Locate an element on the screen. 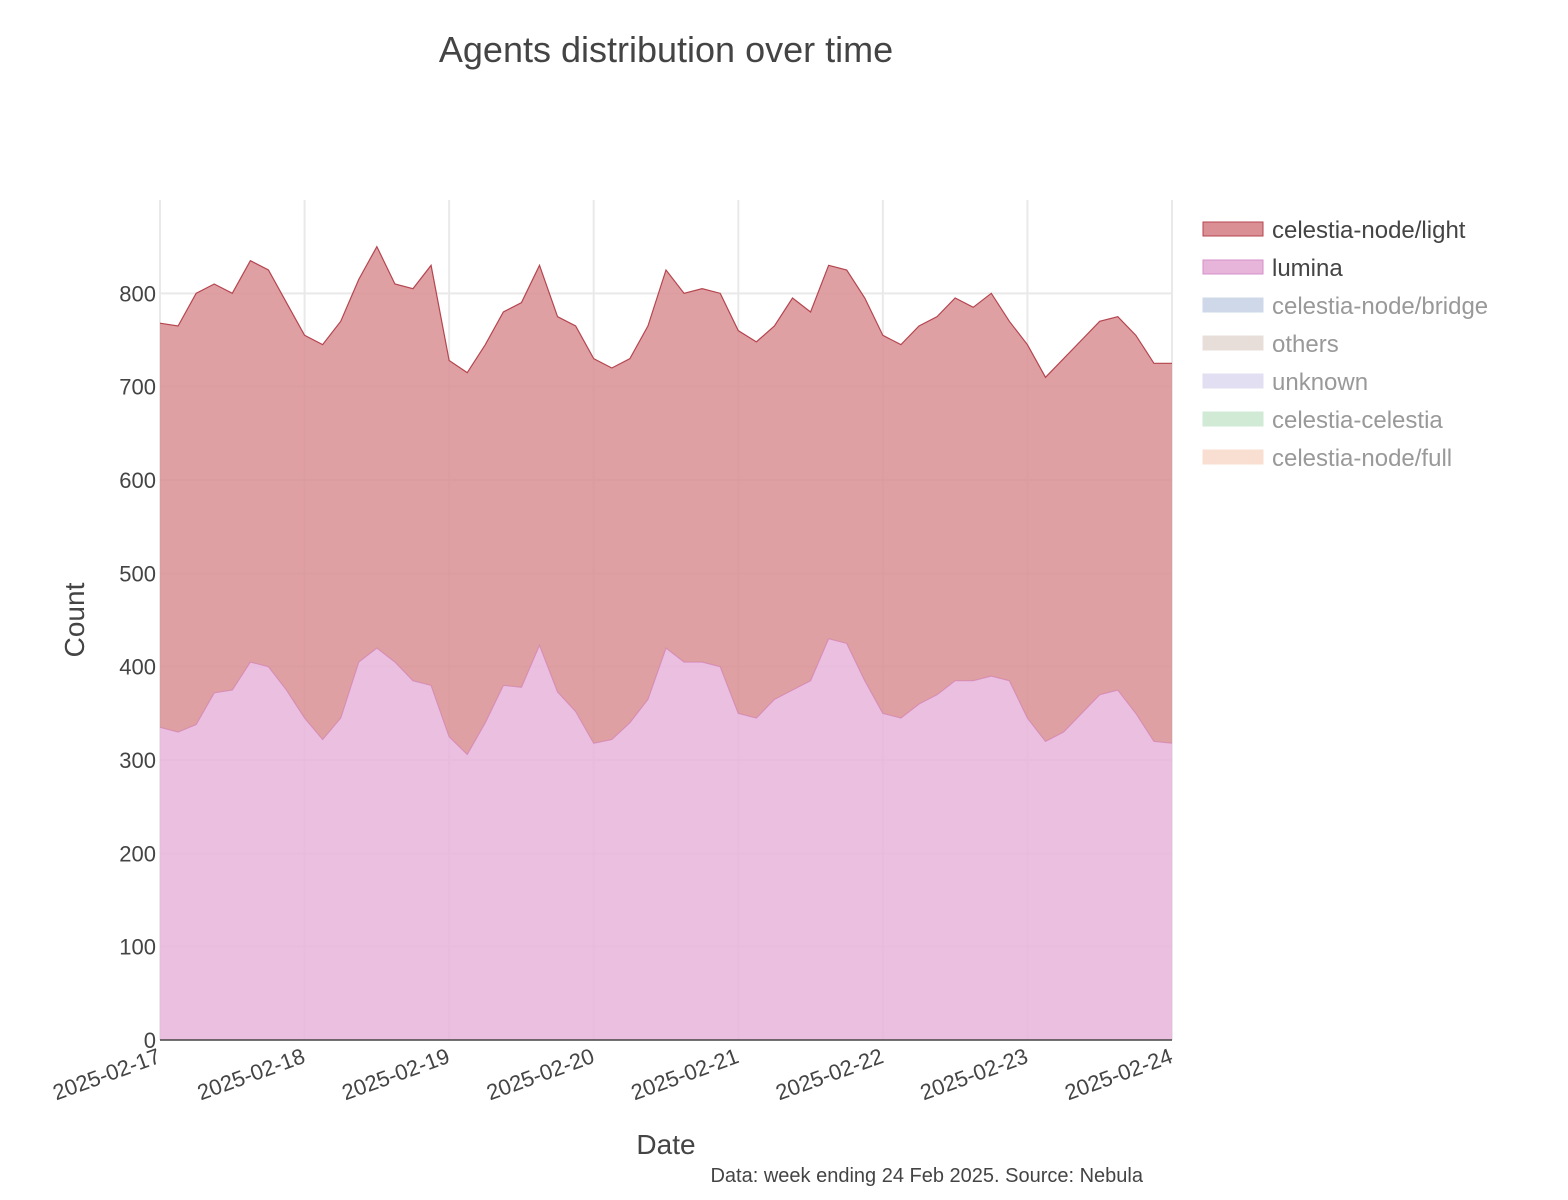 This screenshot has height=1200, width=1568. legend-label: unknown is located at coordinates (1320, 382).